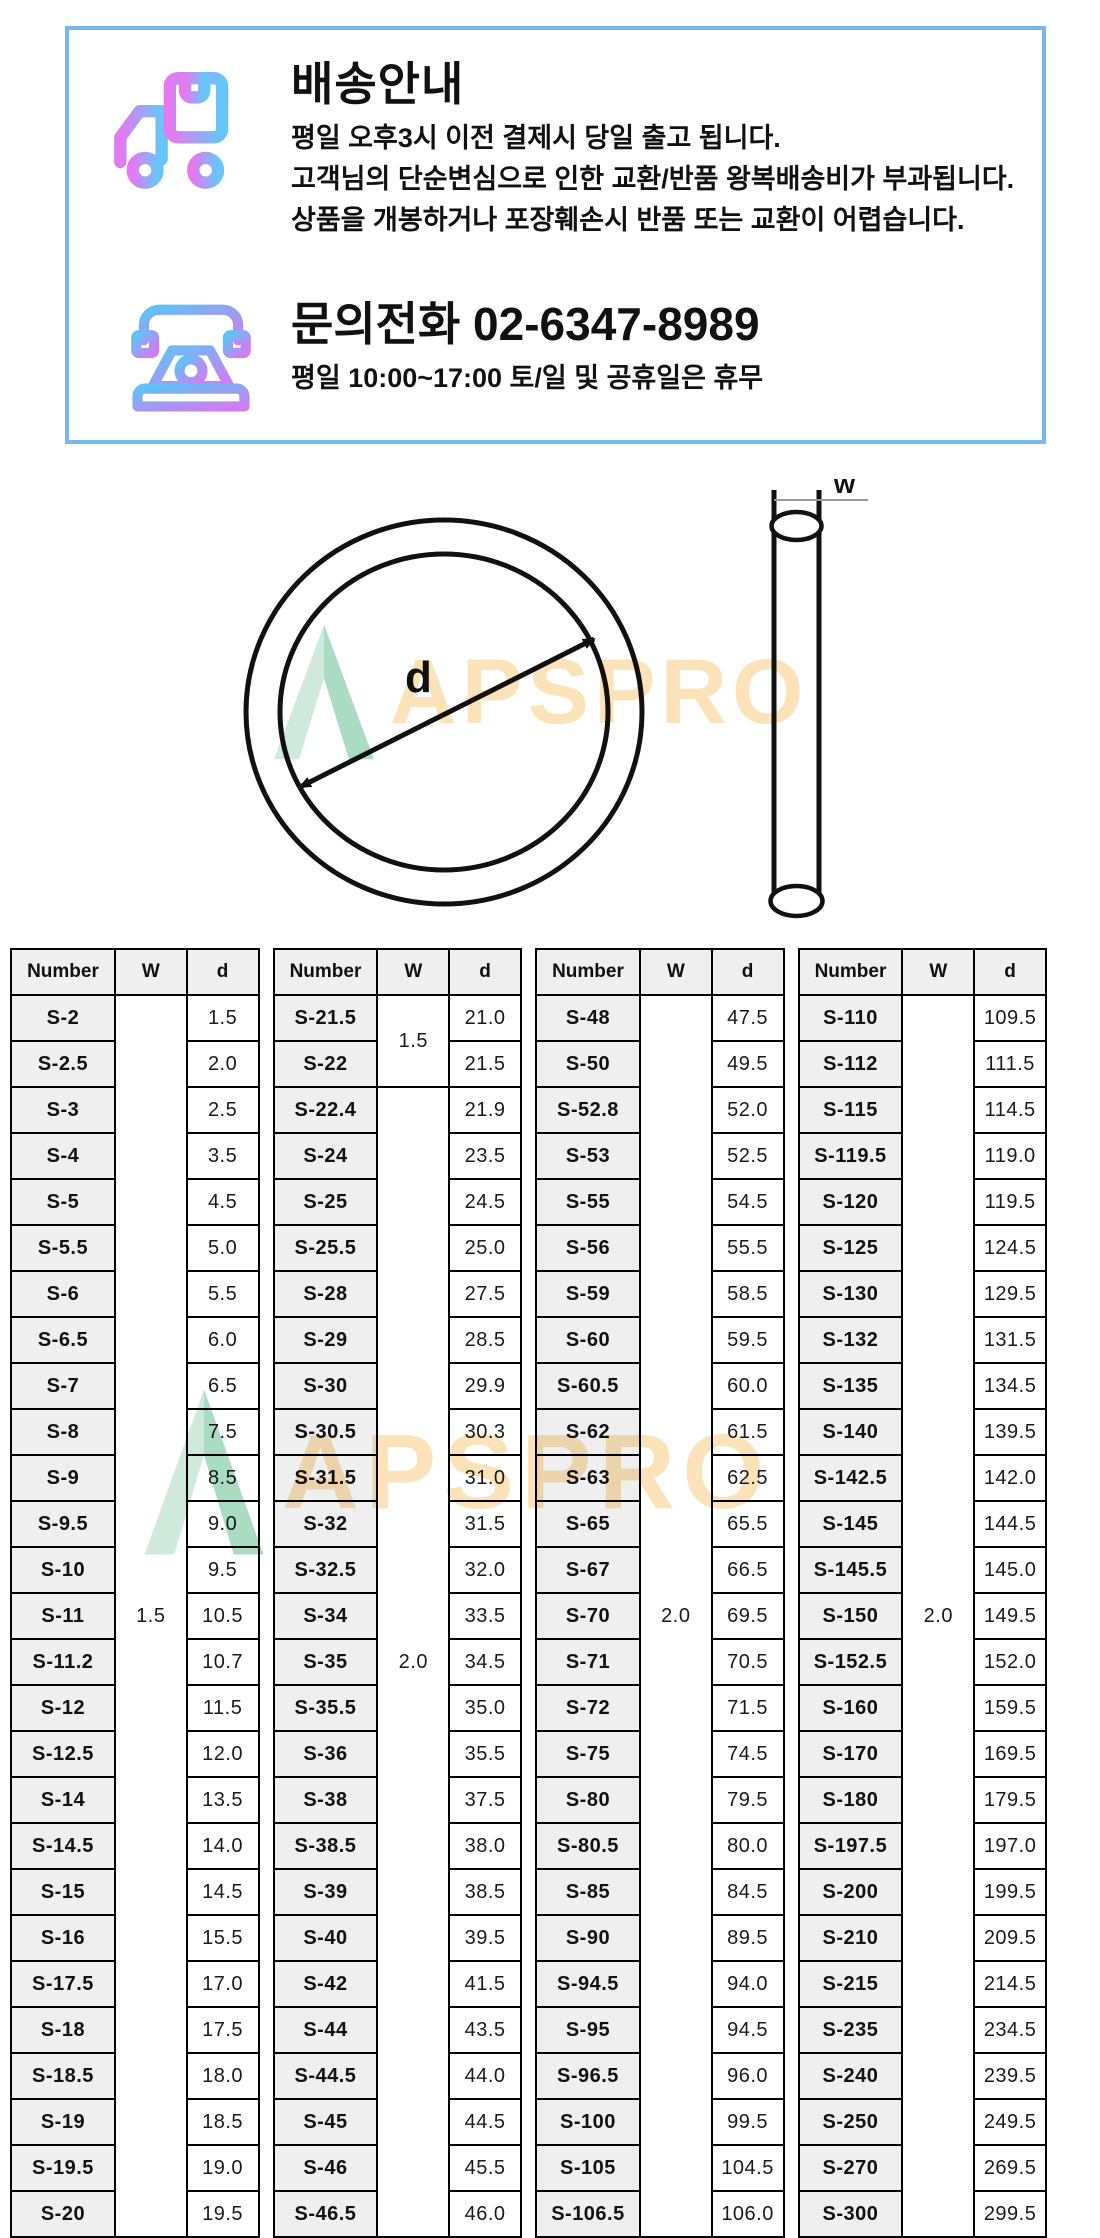 The height and width of the screenshot is (2238, 1100). I want to click on table-row: S-6.5 6.0, so click(135, 1340).